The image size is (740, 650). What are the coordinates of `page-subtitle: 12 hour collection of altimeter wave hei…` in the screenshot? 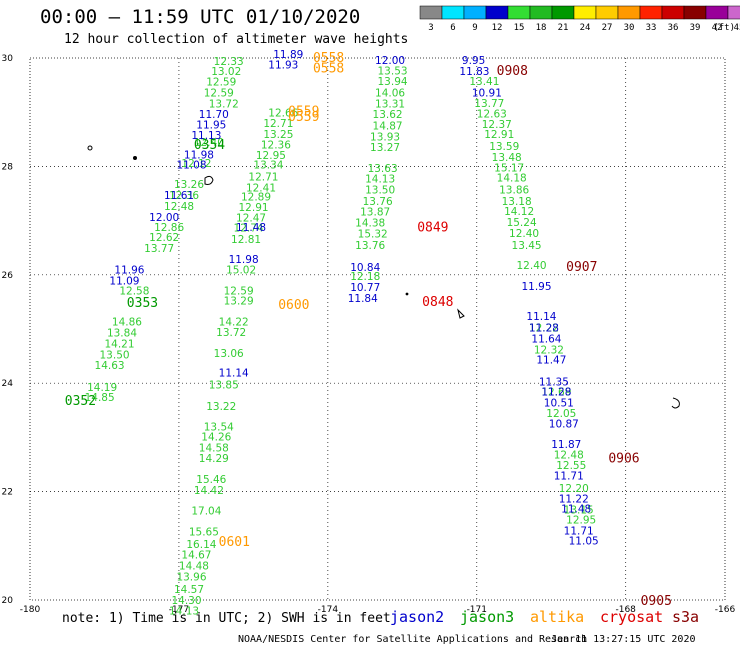 It's located at (236, 39).